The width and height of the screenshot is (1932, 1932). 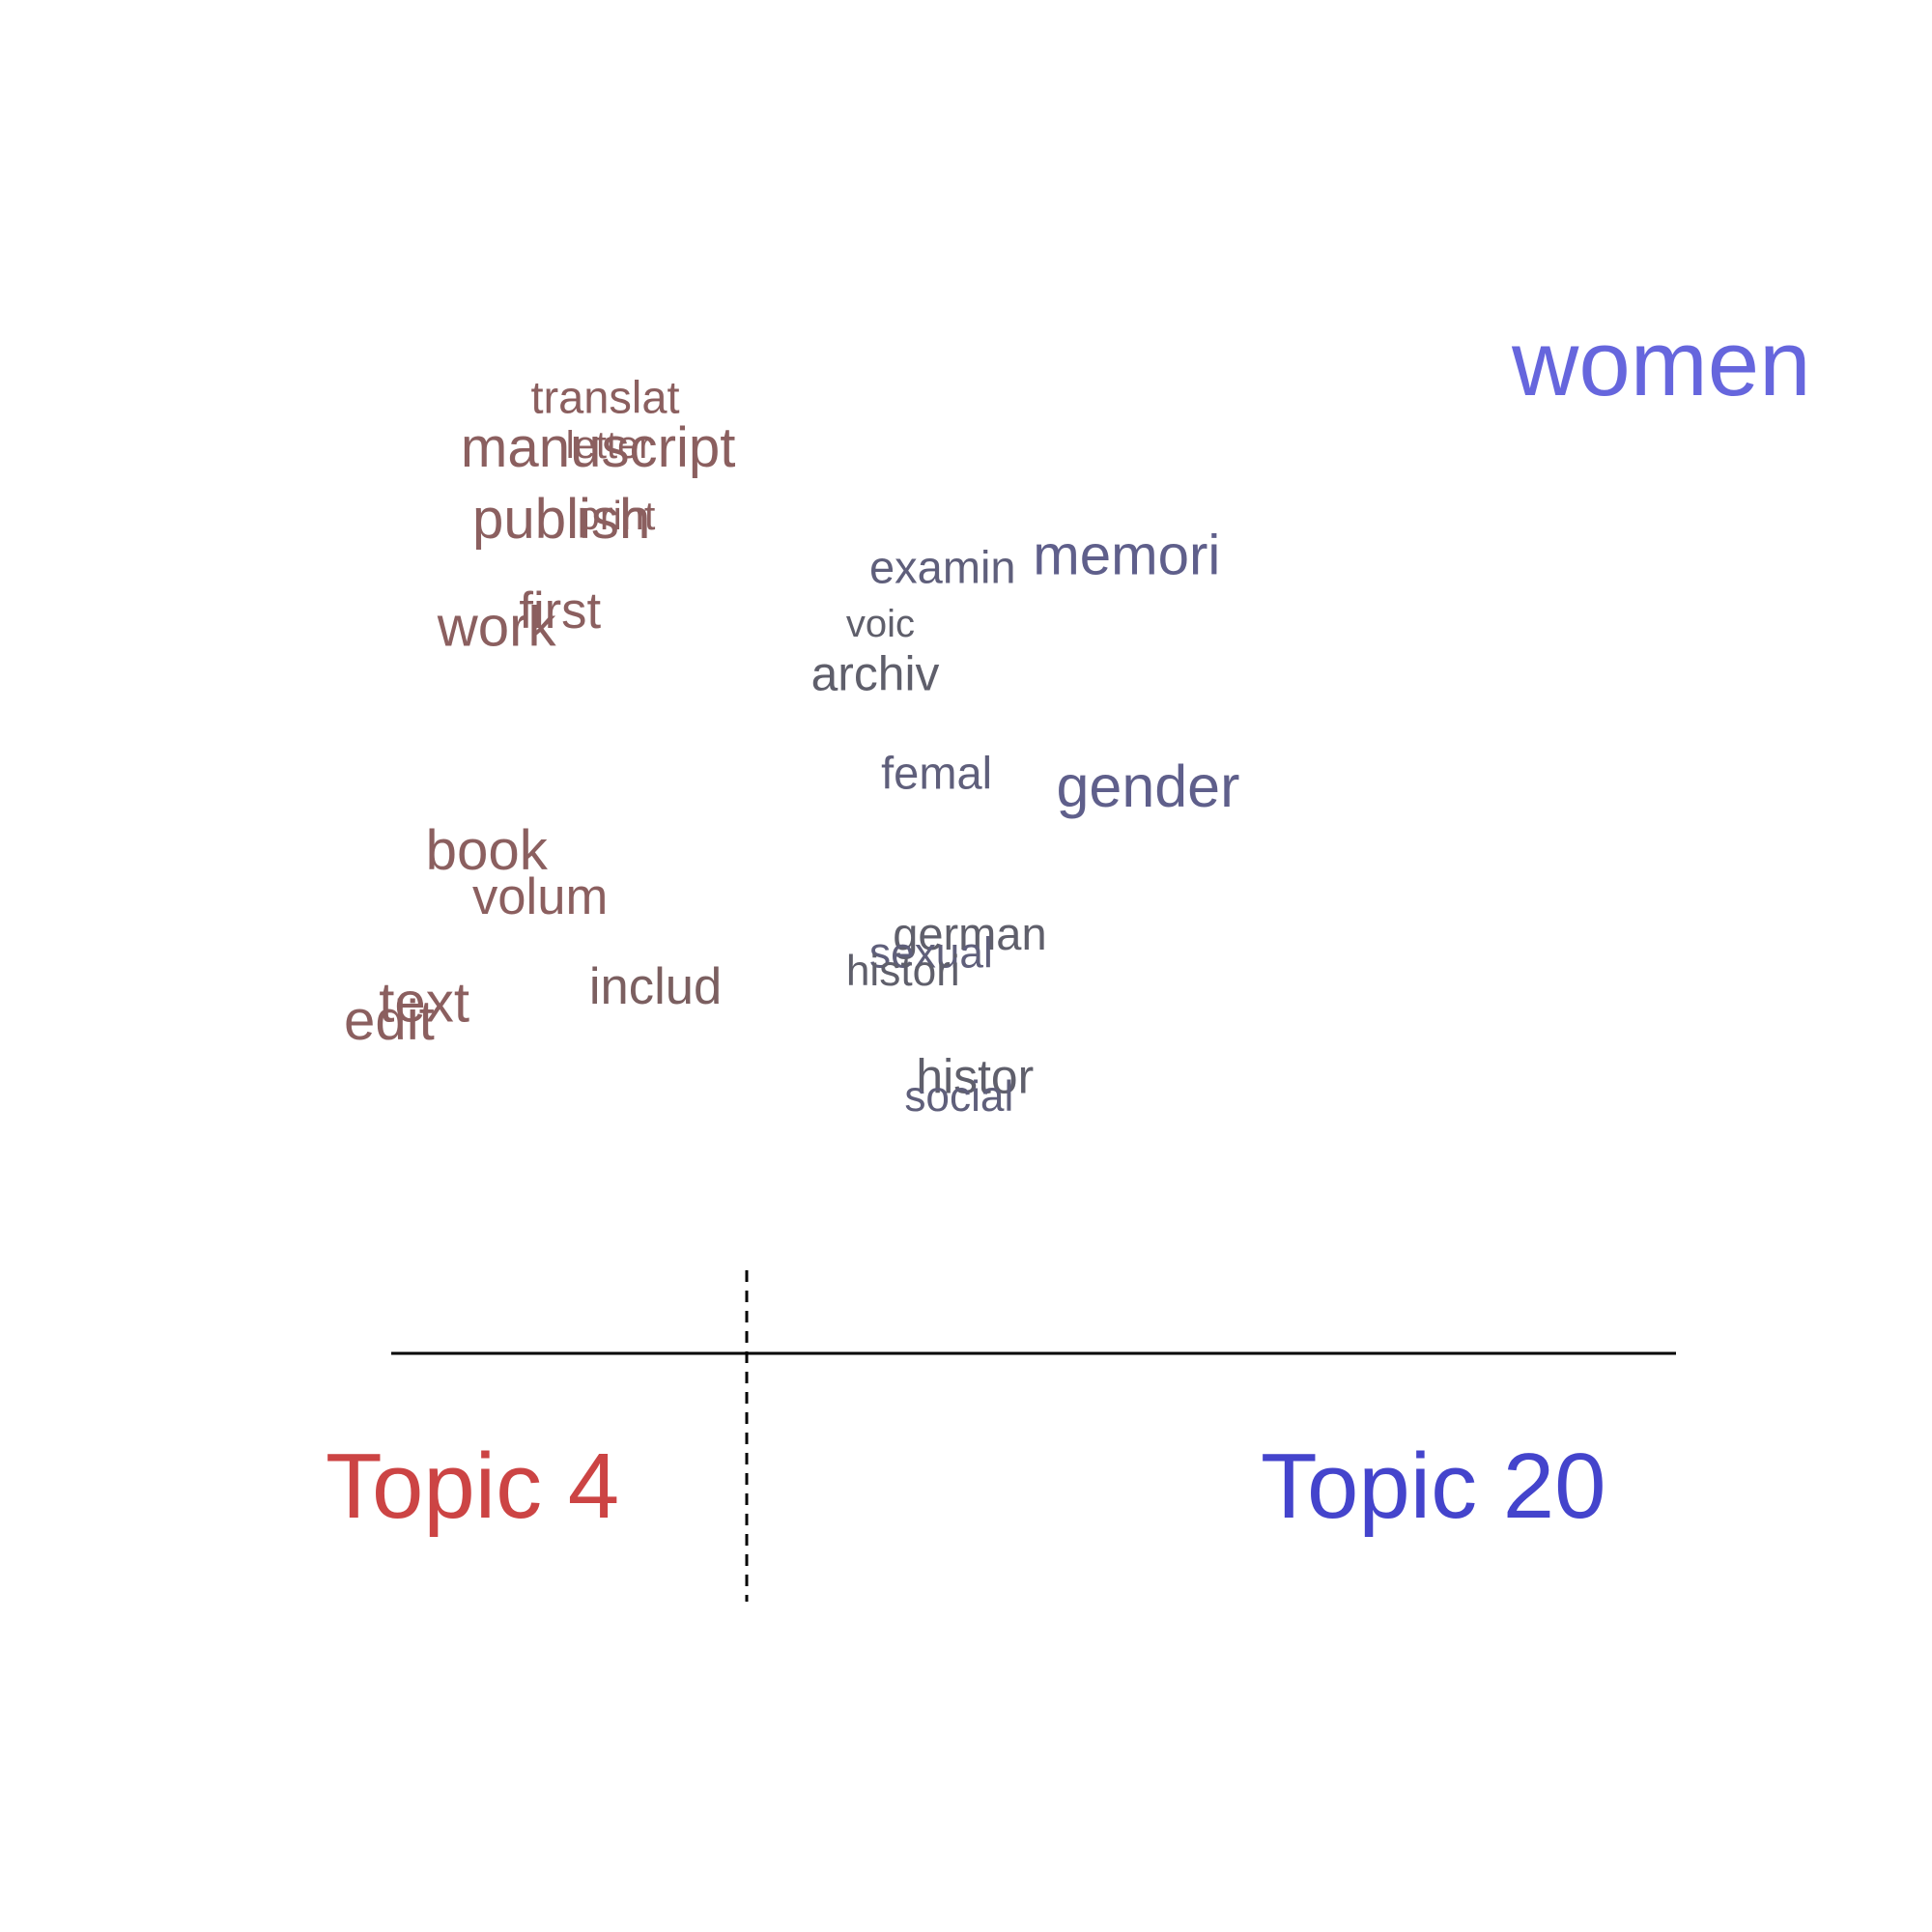 I want to click on word-text: text, so click(x=424, y=1002).